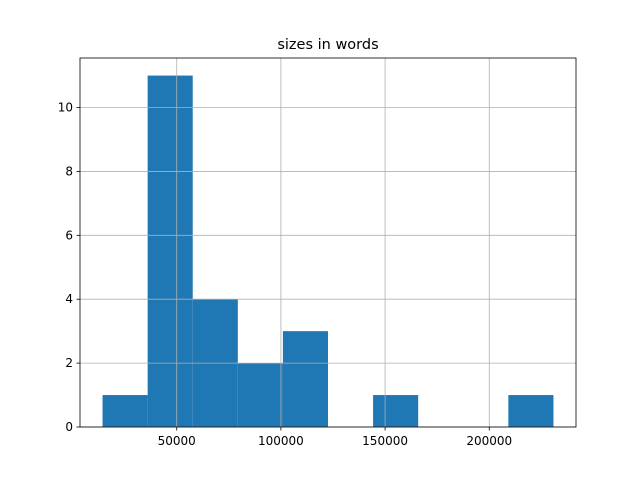  What do you see at coordinates (69, 171) in the screenshot?
I see `y-tick-label: 8` at bounding box center [69, 171].